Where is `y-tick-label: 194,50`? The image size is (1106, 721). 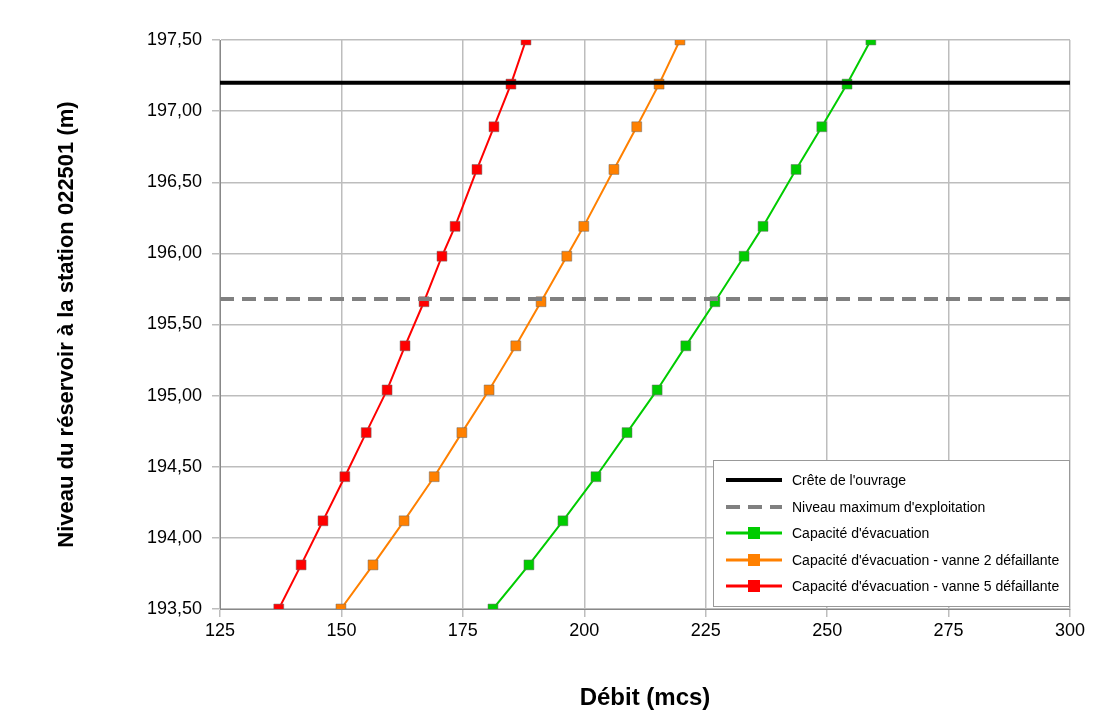 y-tick-label: 194,50 is located at coordinates (174, 465).